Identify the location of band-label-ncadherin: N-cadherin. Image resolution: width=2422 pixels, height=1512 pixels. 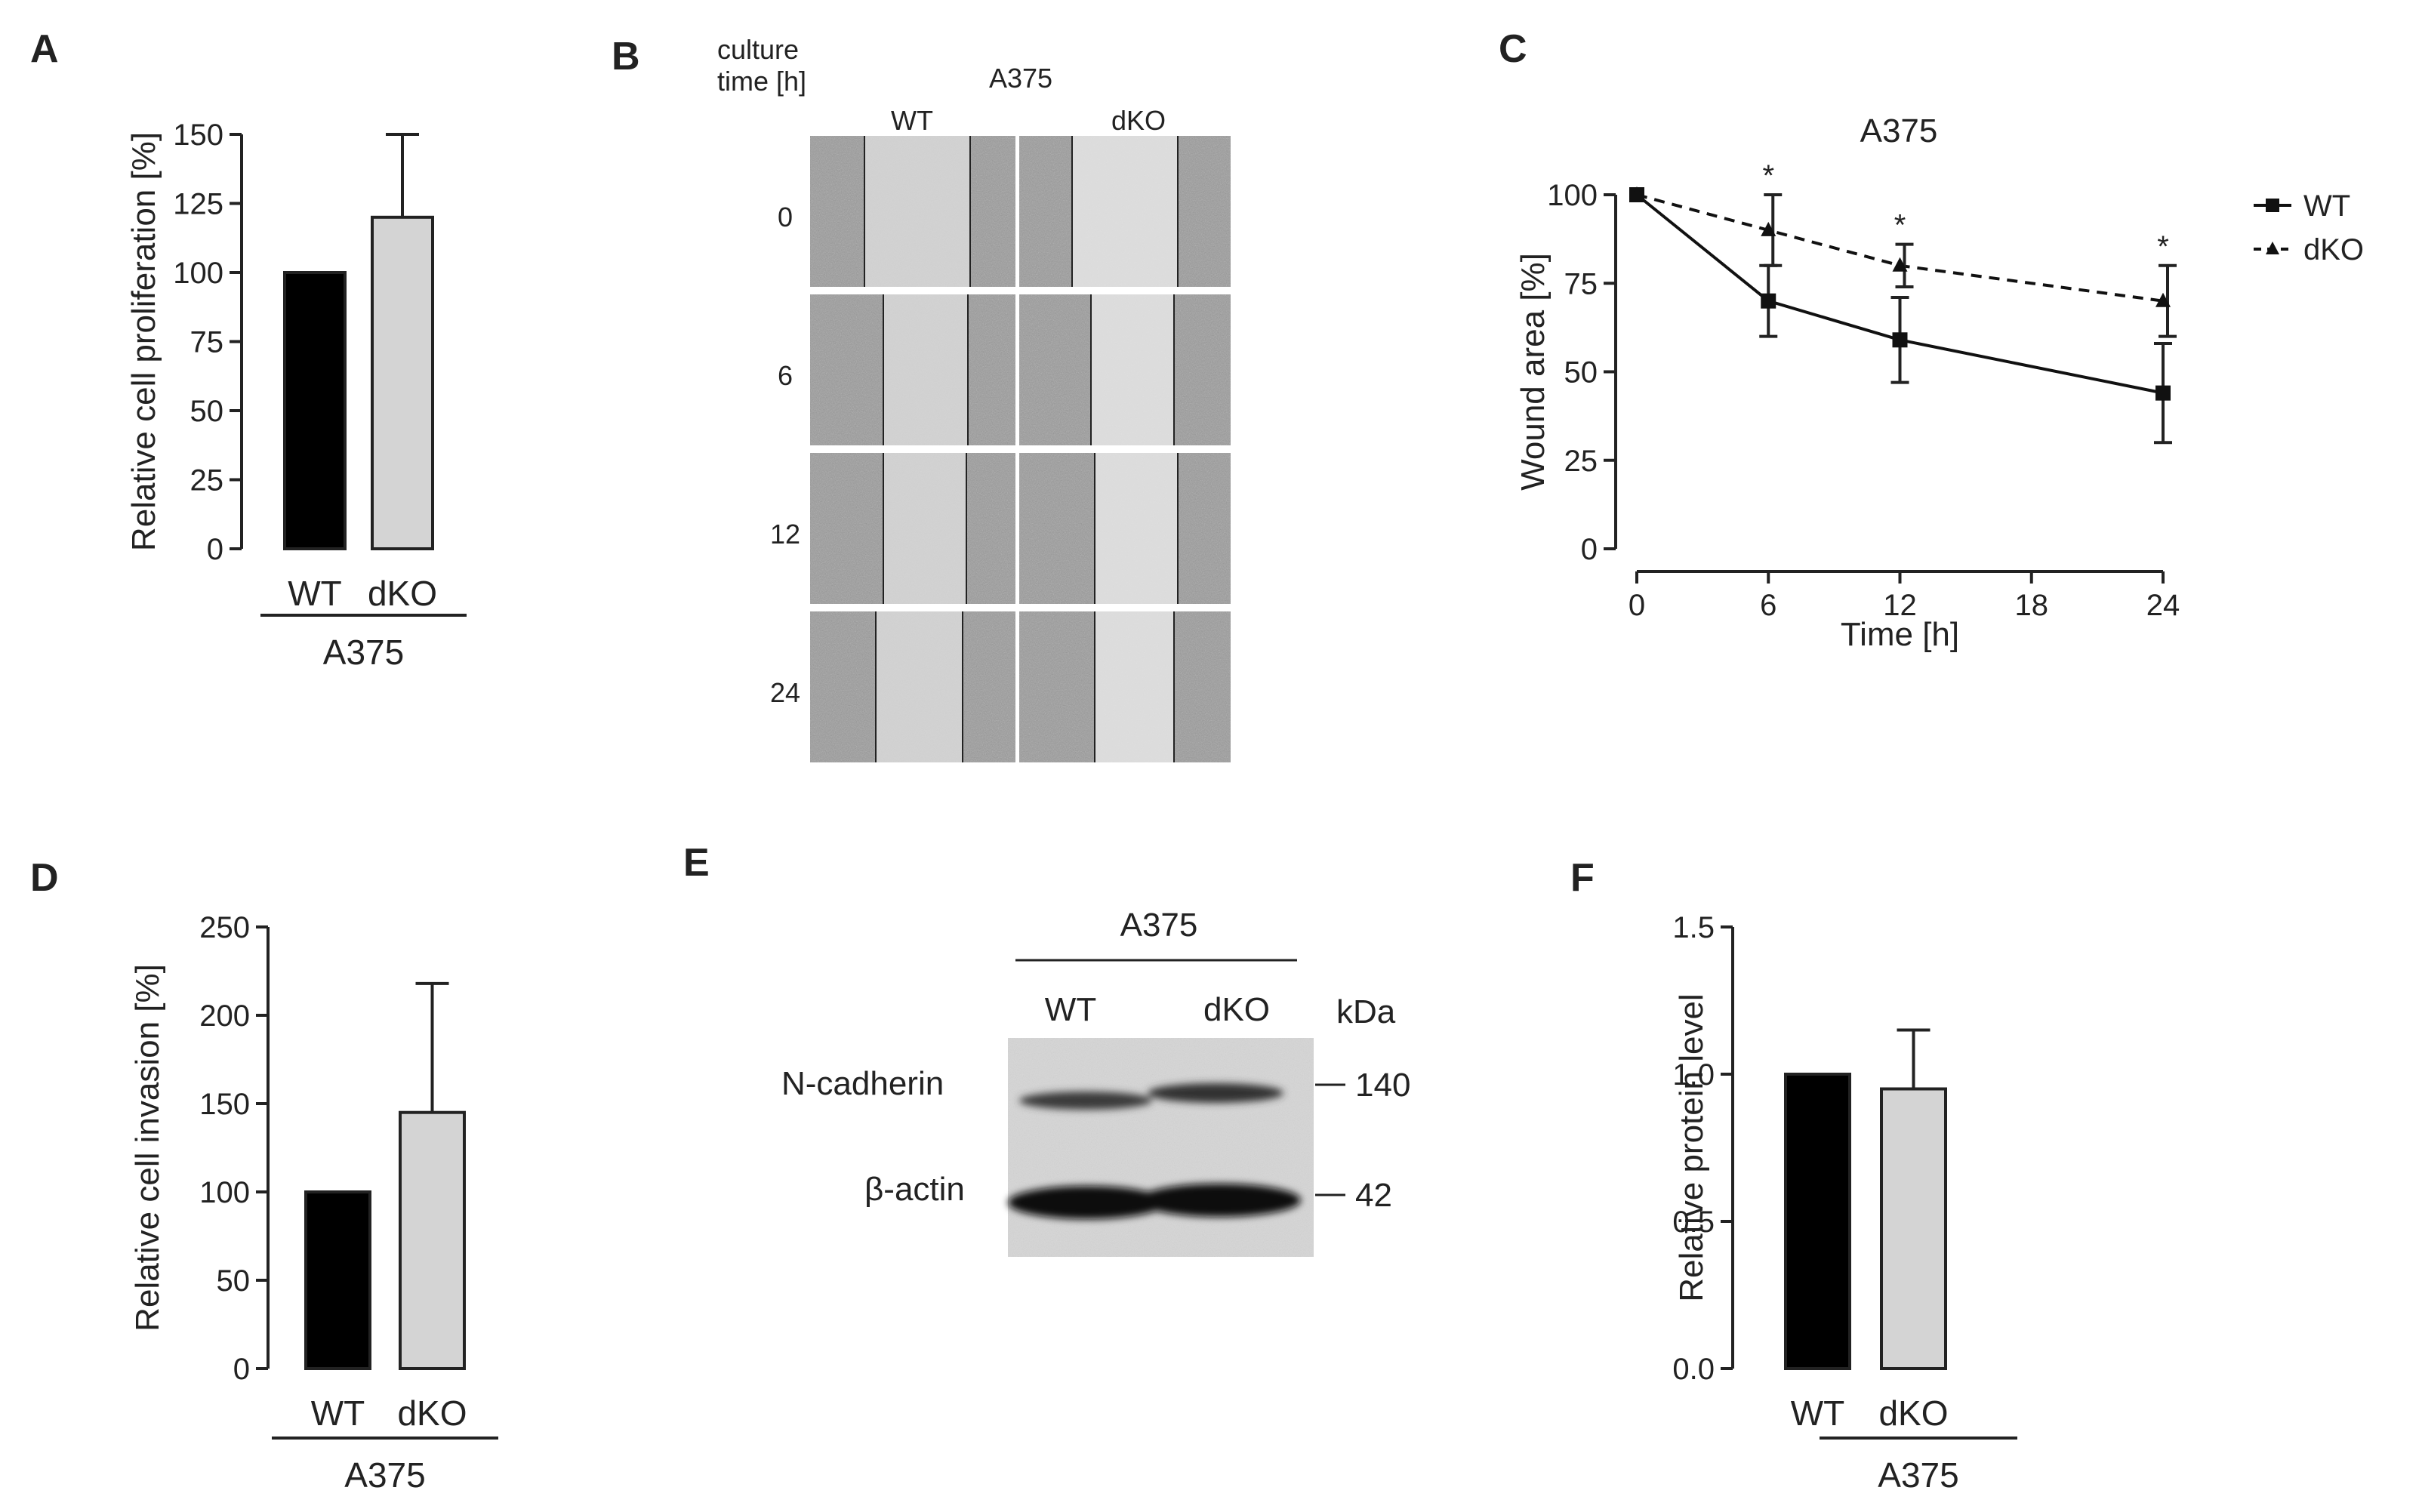
(862, 1083).